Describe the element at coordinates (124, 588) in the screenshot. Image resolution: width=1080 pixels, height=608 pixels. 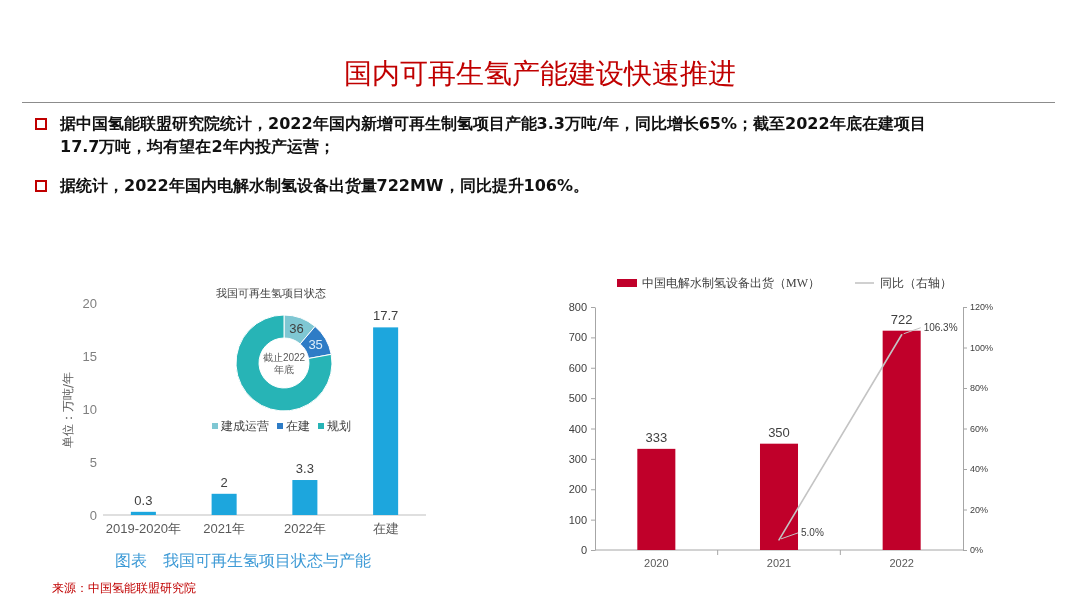
I see `source-note: 来源：中国氢能联盟研究院` at that location.